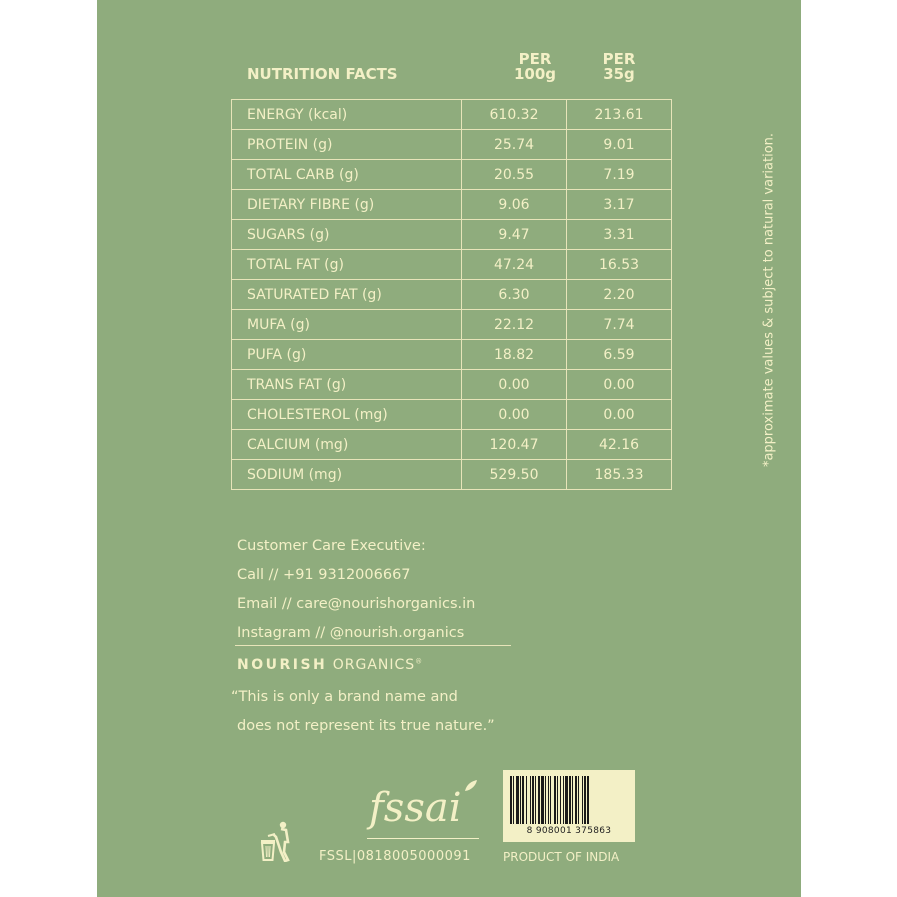 Image resolution: width=897 pixels, height=897 pixels. What do you see at coordinates (619, 204) in the screenshot?
I see `value-per-35g: 3.17` at bounding box center [619, 204].